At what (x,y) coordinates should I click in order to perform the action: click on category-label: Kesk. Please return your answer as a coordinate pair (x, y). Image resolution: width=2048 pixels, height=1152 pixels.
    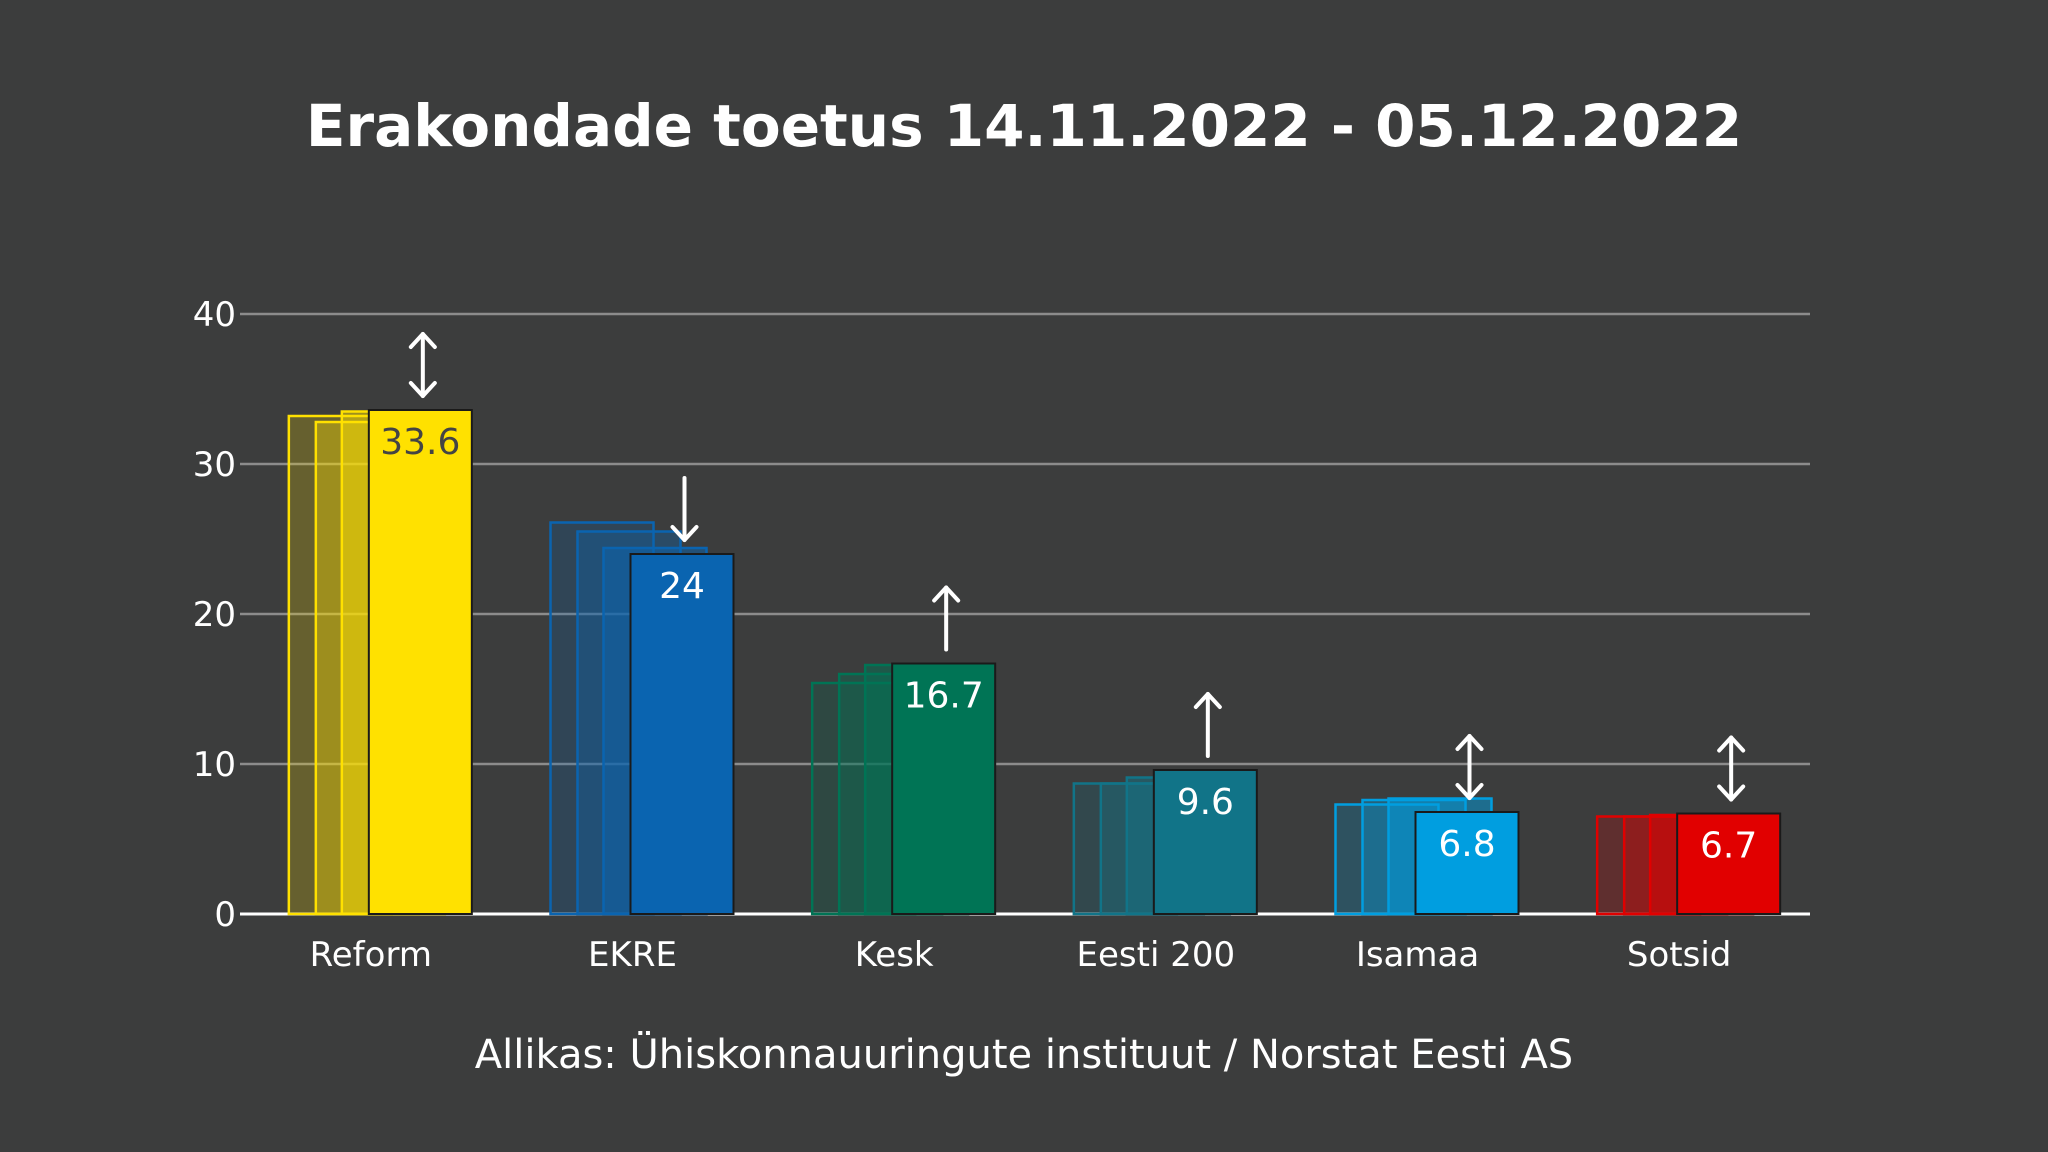
    Looking at the image, I should click on (894, 955).